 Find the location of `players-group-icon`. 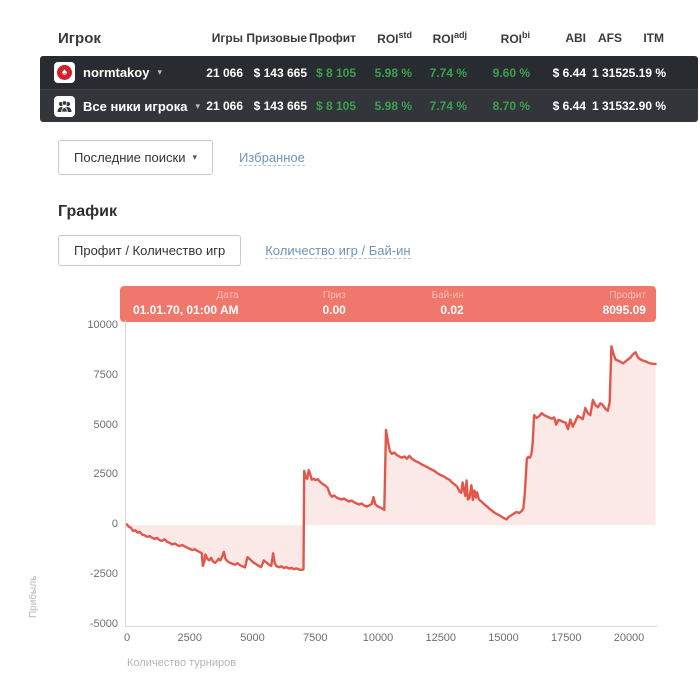

players-group-icon is located at coordinates (64, 106).